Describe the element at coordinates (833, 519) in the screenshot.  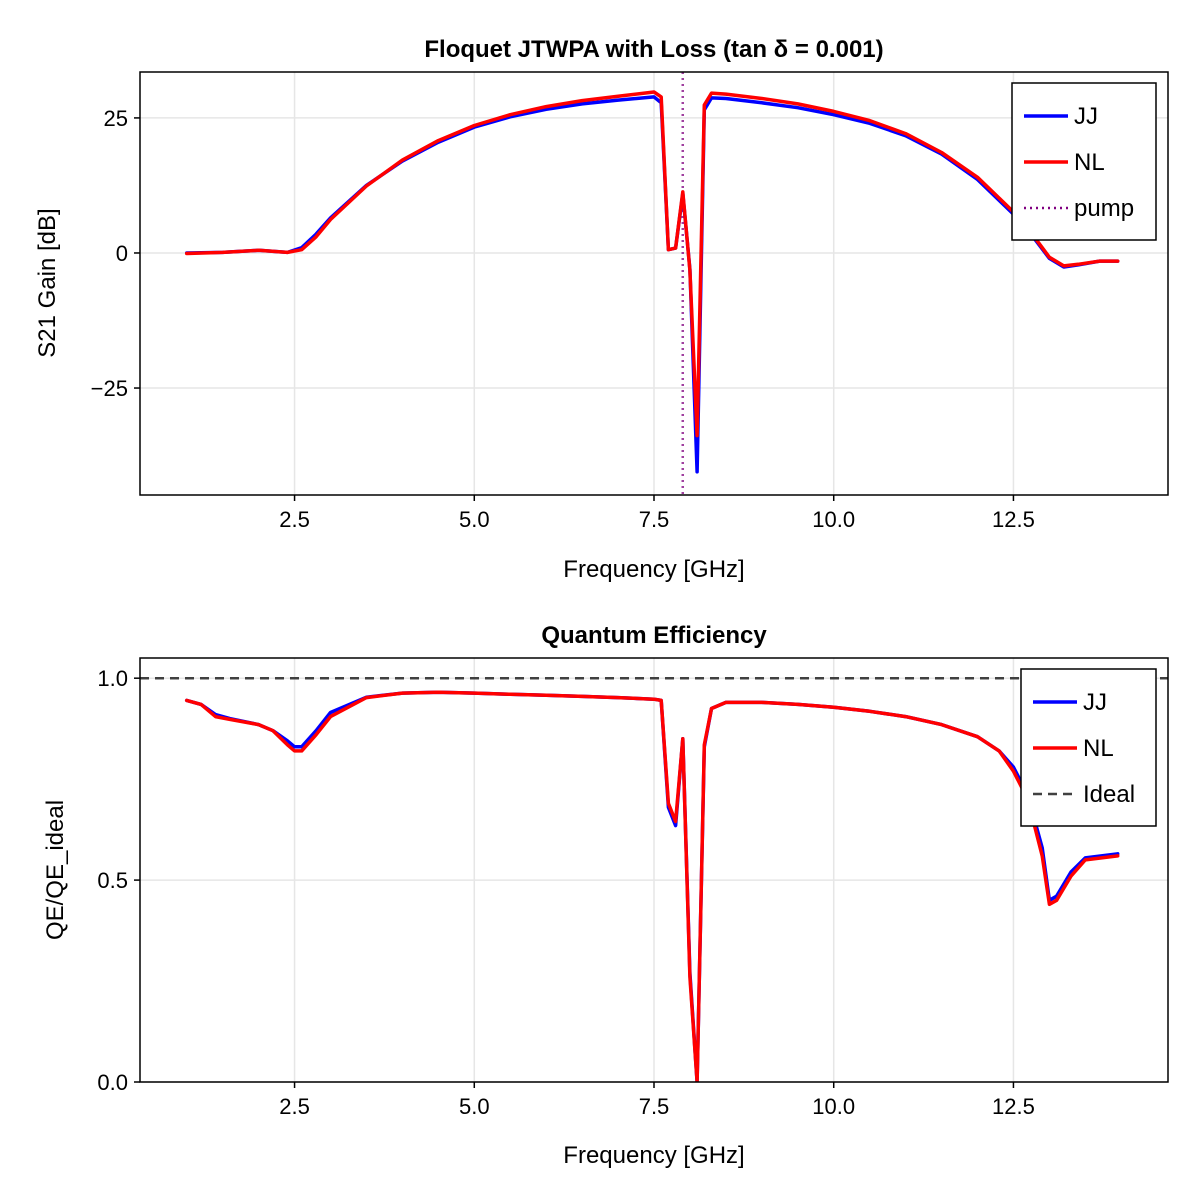
I see `gain-x-tick-label: 10.0` at that location.